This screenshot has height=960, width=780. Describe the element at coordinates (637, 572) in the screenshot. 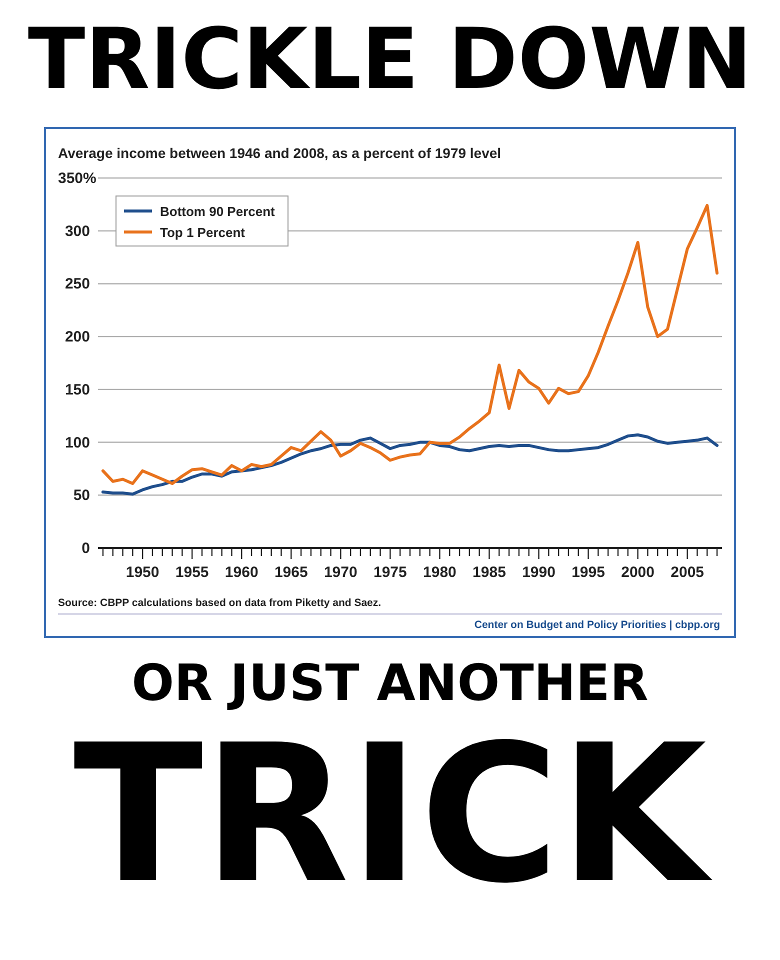

I see `x-tick-label: 2000` at that location.